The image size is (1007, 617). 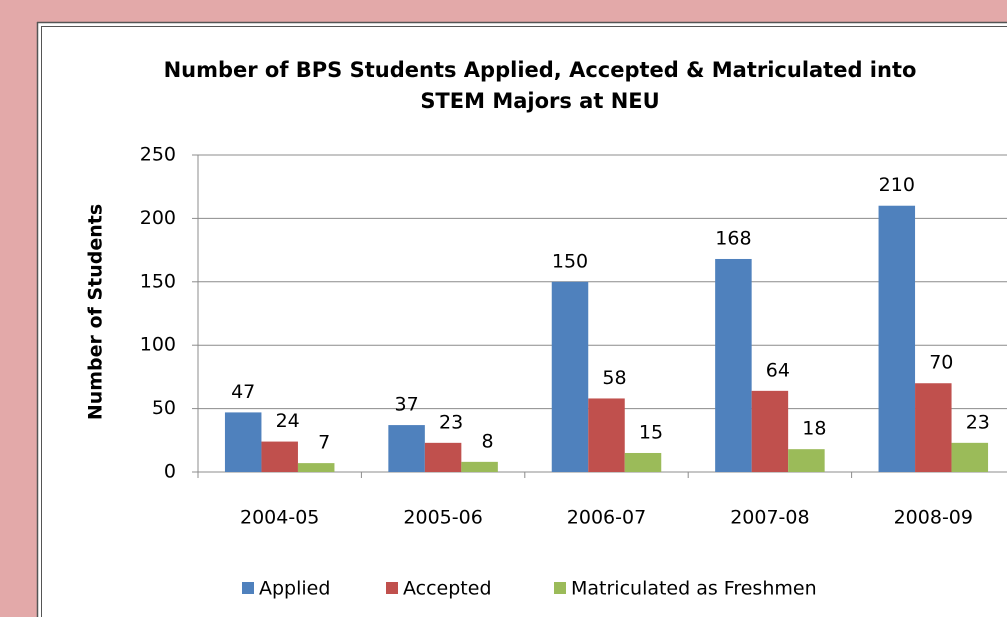 What do you see at coordinates (164, 408) in the screenshot?
I see `y-tick-label: 50` at bounding box center [164, 408].